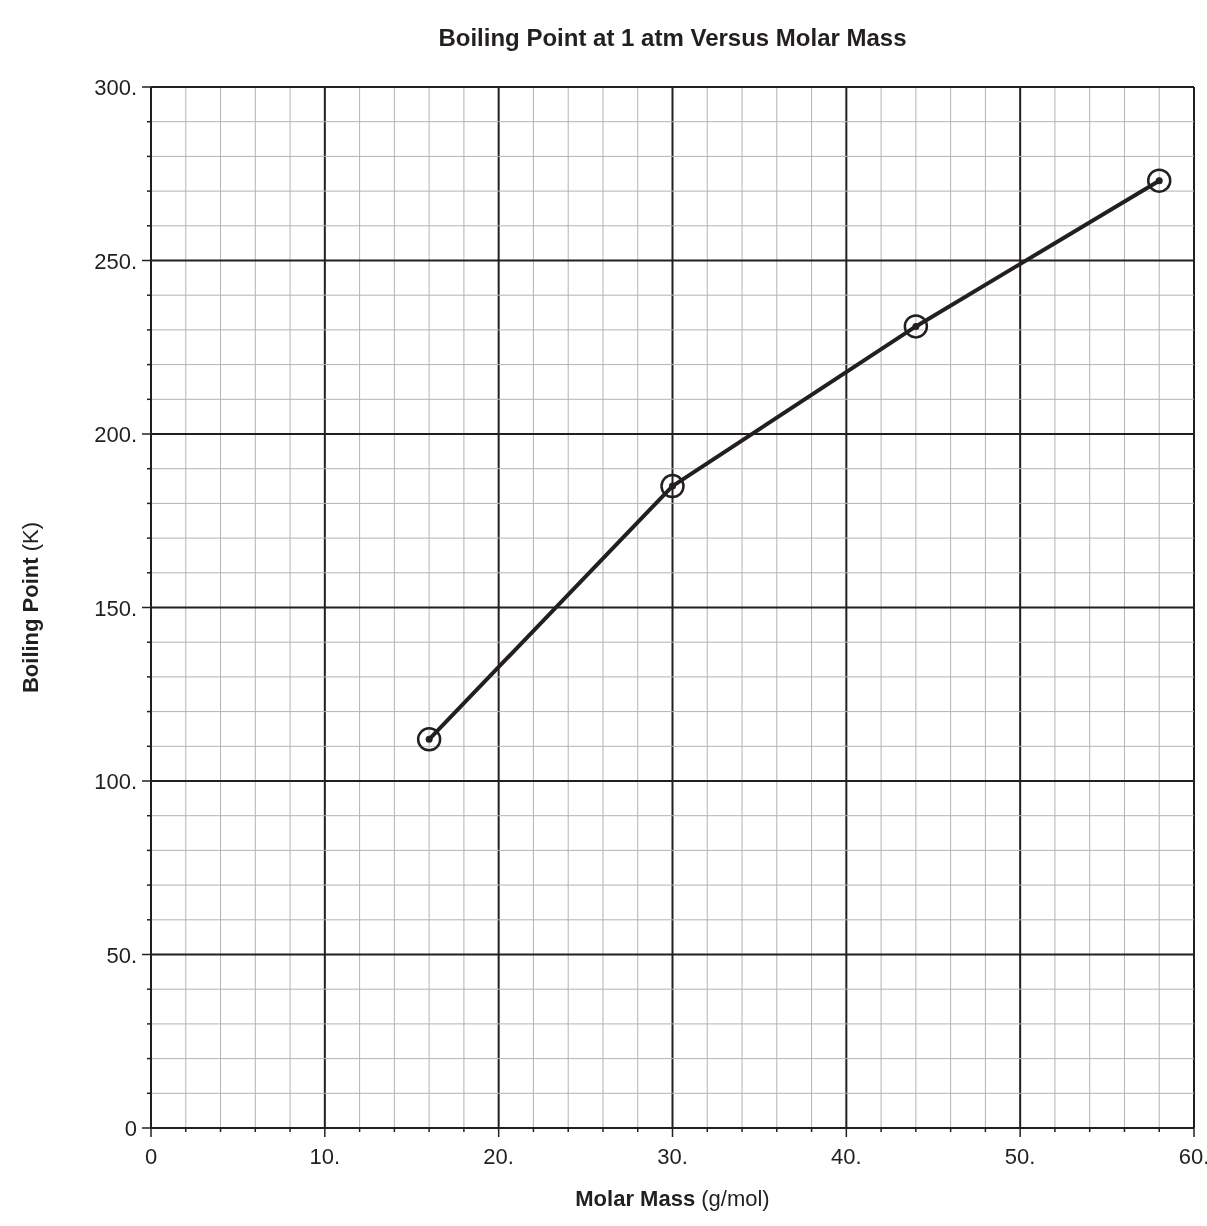  Describe the element at coordinates (30, 607) in the screenshot. I see `y-axis-title: Boiling Point (K)` at that location.